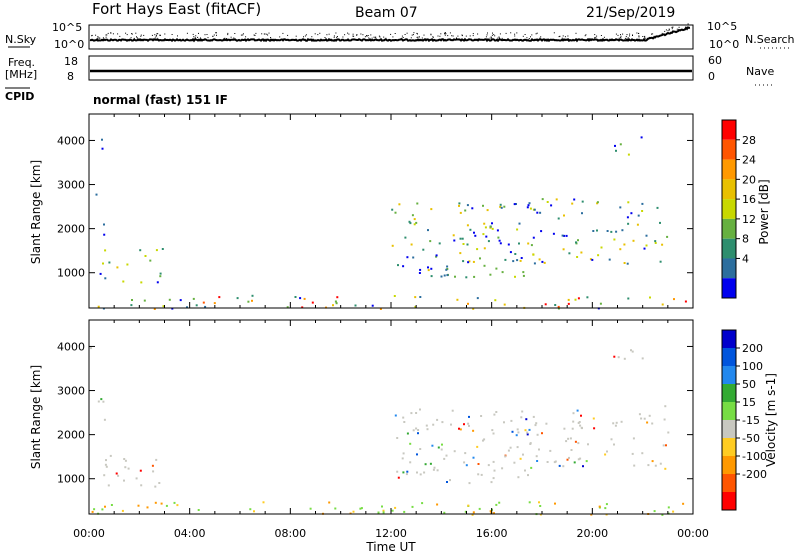  Describe the element at coordinates (749, 402) in the screenshot. I see `colorbar-tick-label: 15` at that location.